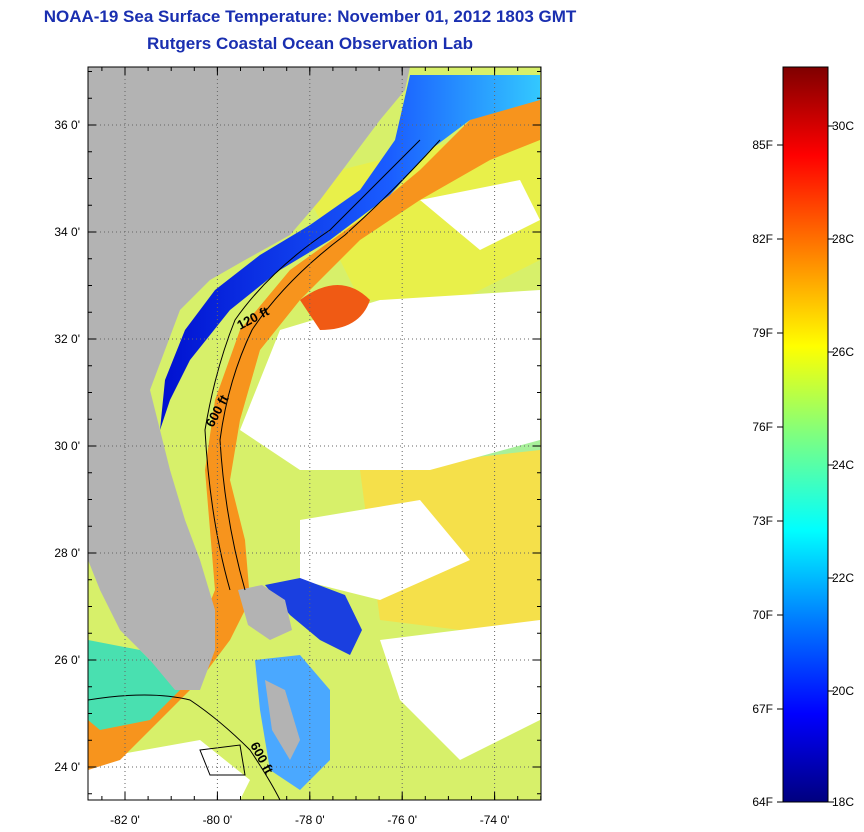 This screenshot has height=832, width=864. Describe the element at coordinates (495, 820) in the screenshot. I see `longitude-label: -74 0'` at that location.